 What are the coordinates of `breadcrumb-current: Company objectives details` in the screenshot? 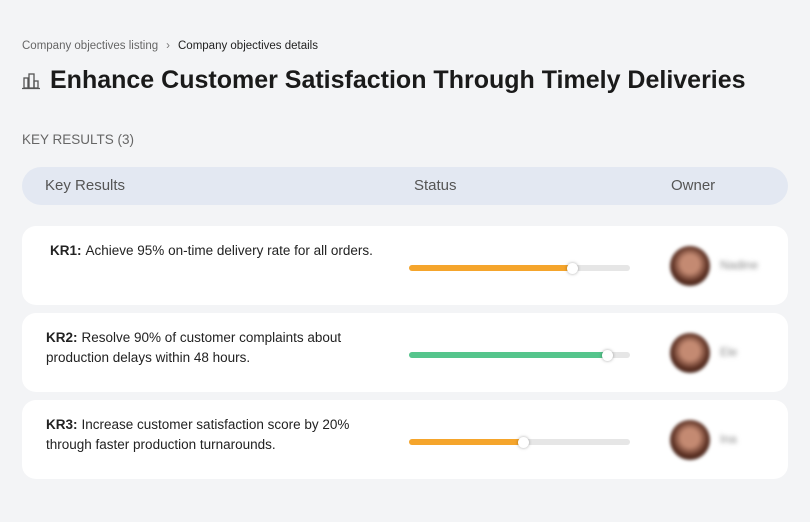 It's located at (248, 46).